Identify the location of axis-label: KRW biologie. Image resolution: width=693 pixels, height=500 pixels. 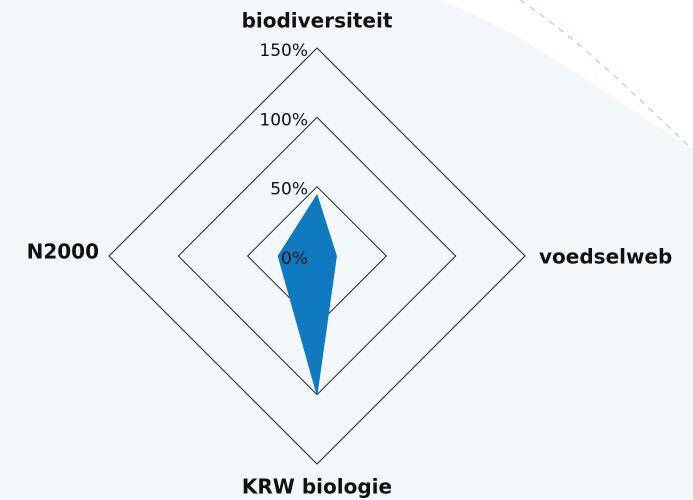
(317, 487).